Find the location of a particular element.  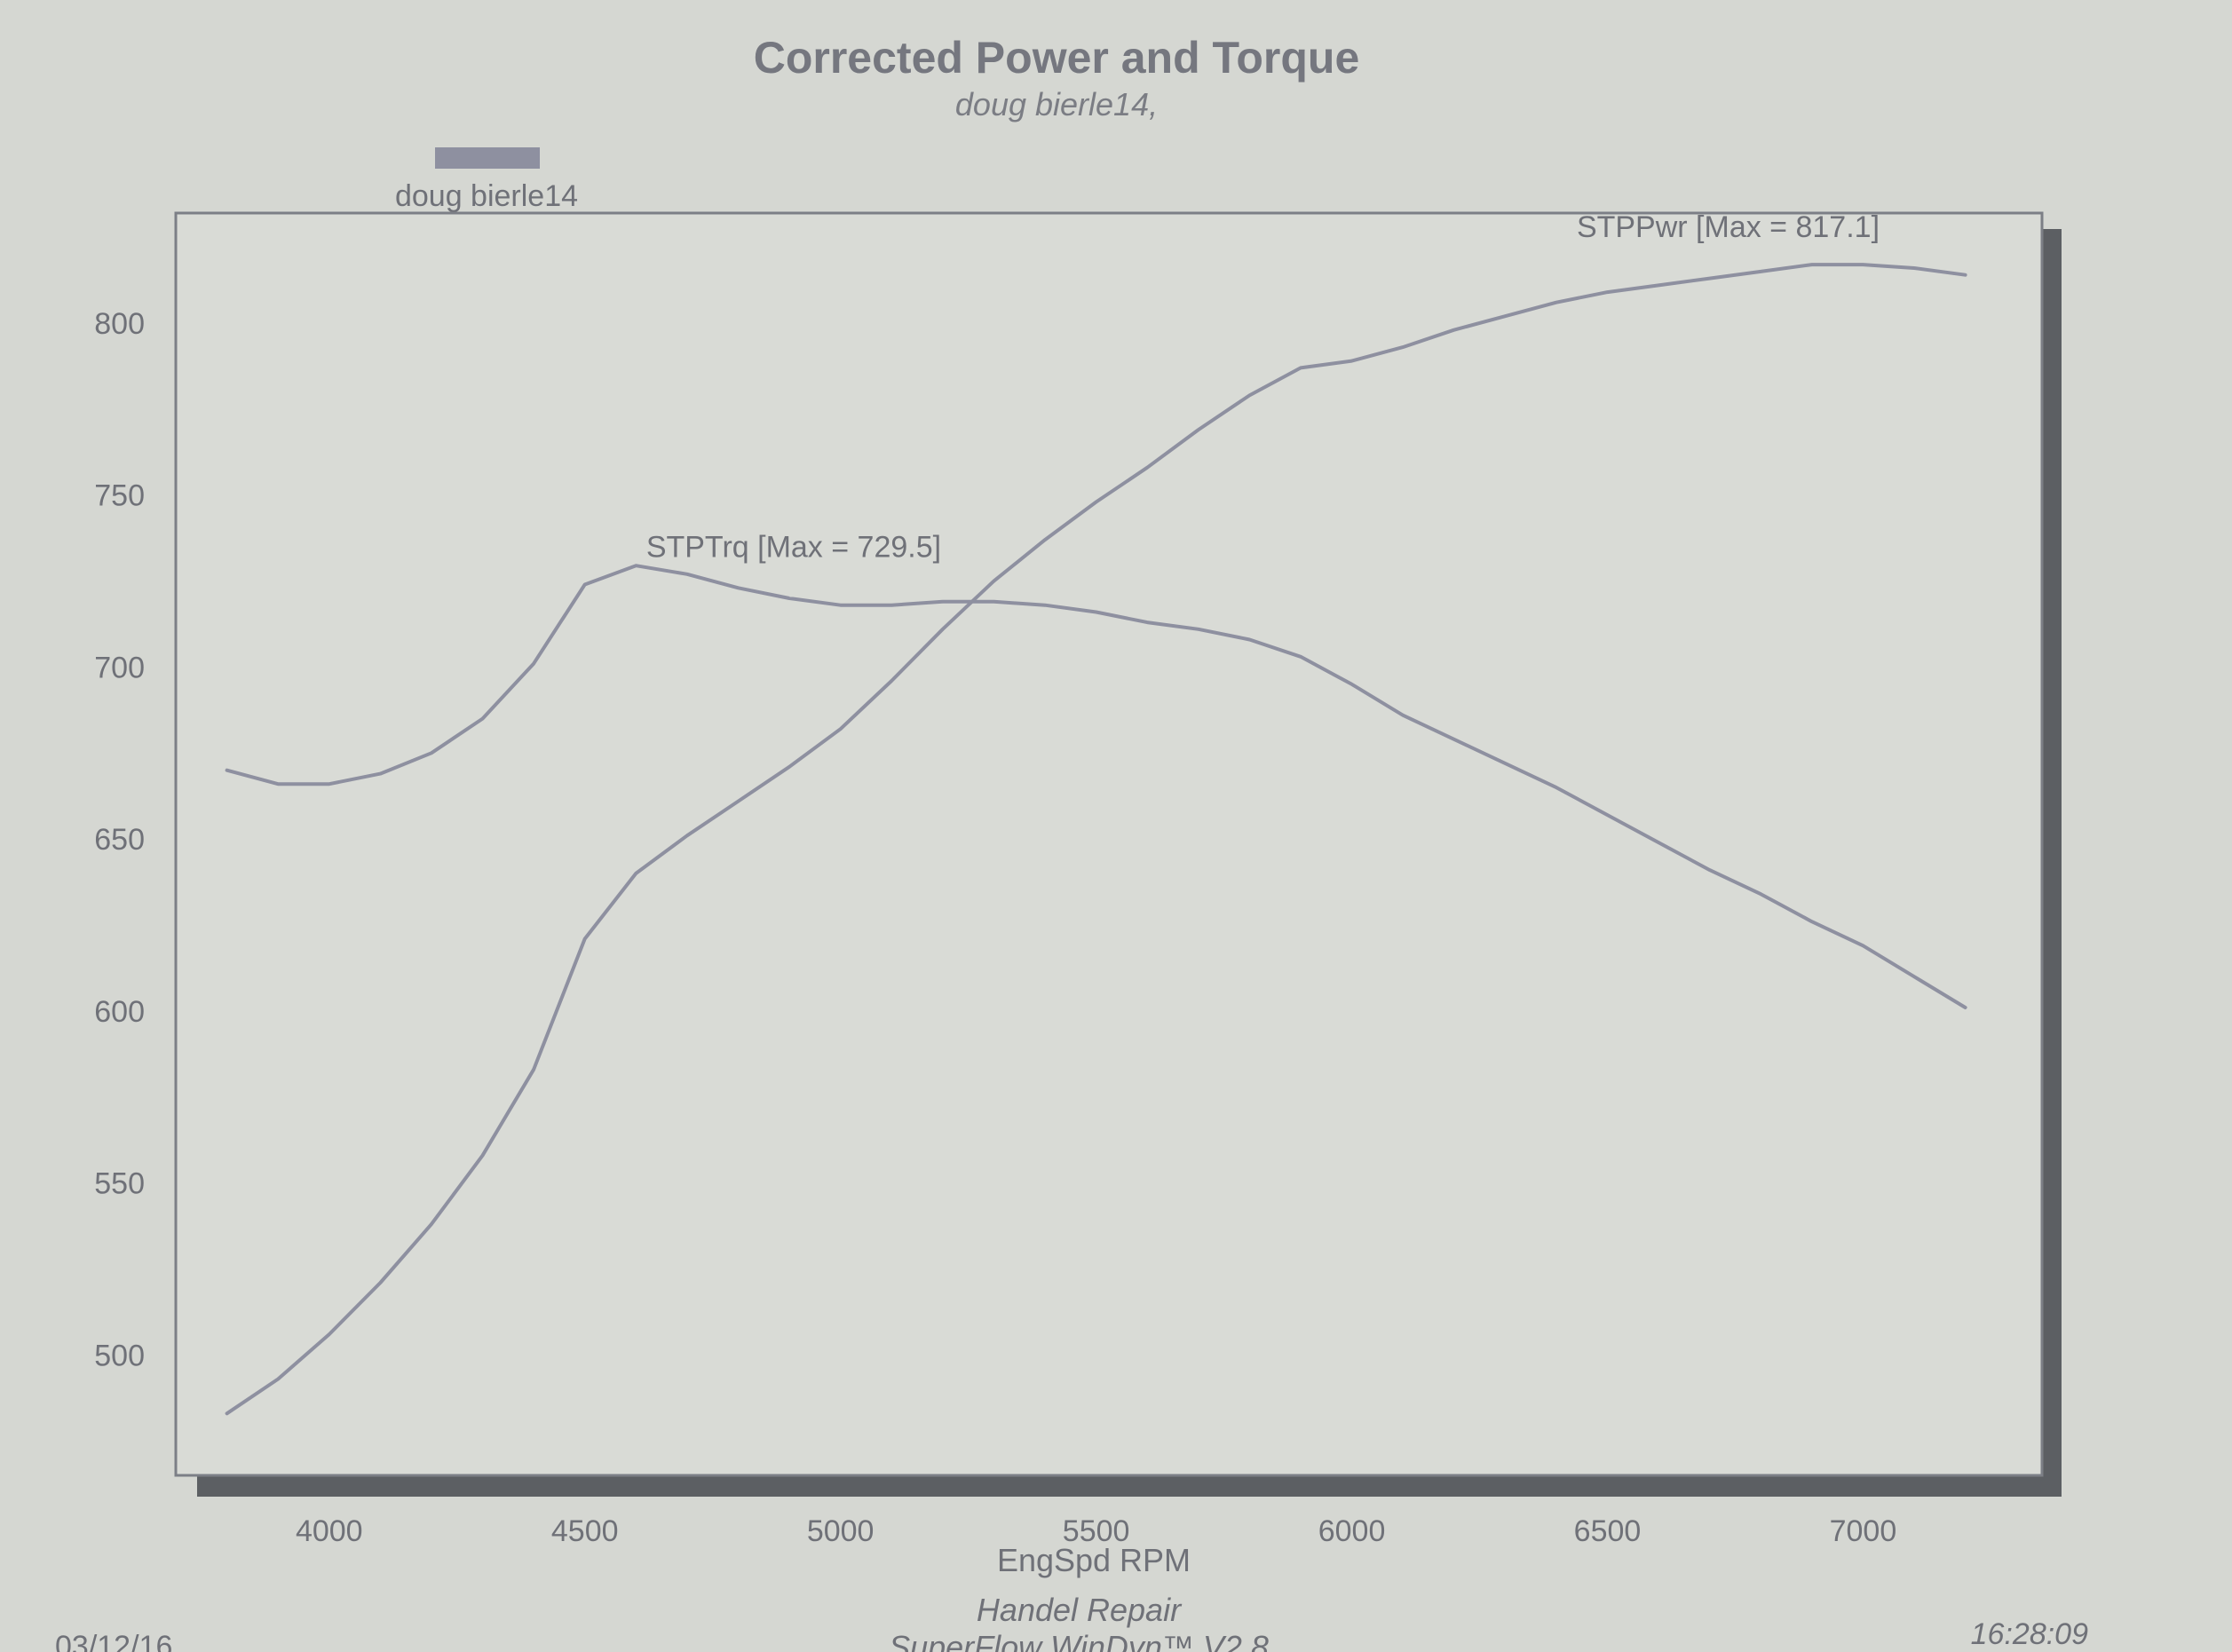

x-tick-label: 5500 is located at coordinates (1096, 1531).